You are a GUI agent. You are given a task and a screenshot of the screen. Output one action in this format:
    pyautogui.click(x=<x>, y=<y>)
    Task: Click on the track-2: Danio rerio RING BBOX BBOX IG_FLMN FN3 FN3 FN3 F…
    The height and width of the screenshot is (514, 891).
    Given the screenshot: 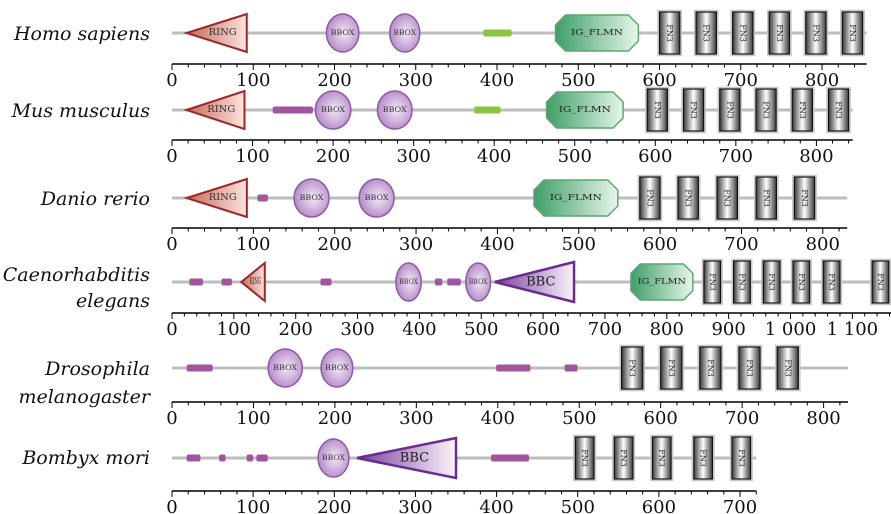 What is the action you would take?
    pyautogui.click(x=444, y=214)
    